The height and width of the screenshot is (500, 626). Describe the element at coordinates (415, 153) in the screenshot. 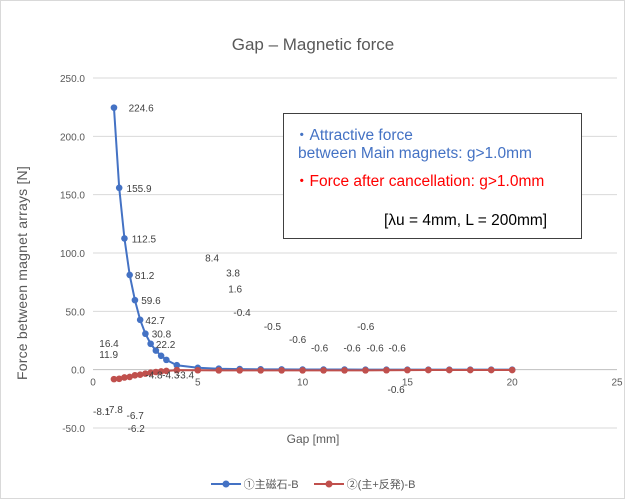

I see `annotation-line-2: between Main magnets: g>1.0mm` at that location.